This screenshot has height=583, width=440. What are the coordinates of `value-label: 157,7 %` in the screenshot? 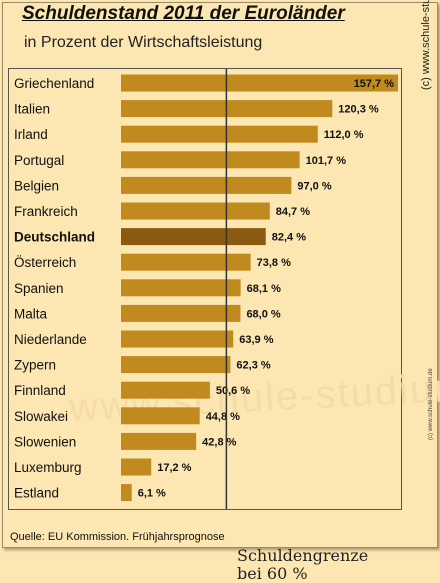 It's located at (374, 84).